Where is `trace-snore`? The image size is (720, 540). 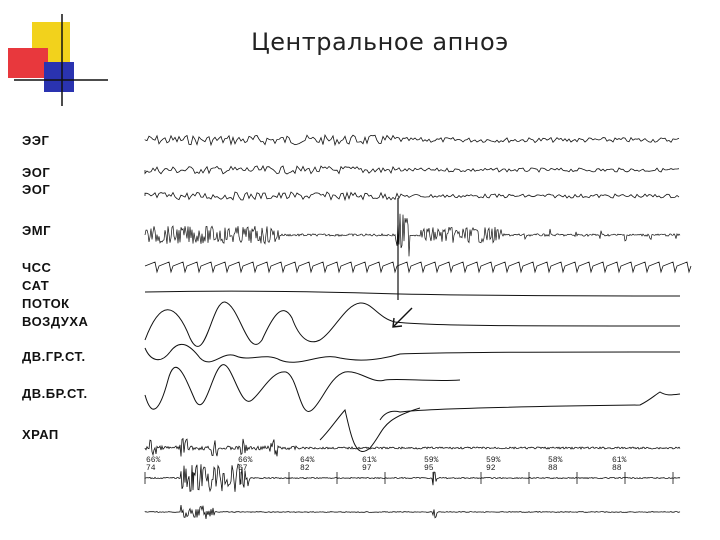 trace-snore is located at coordinates (412, 447).